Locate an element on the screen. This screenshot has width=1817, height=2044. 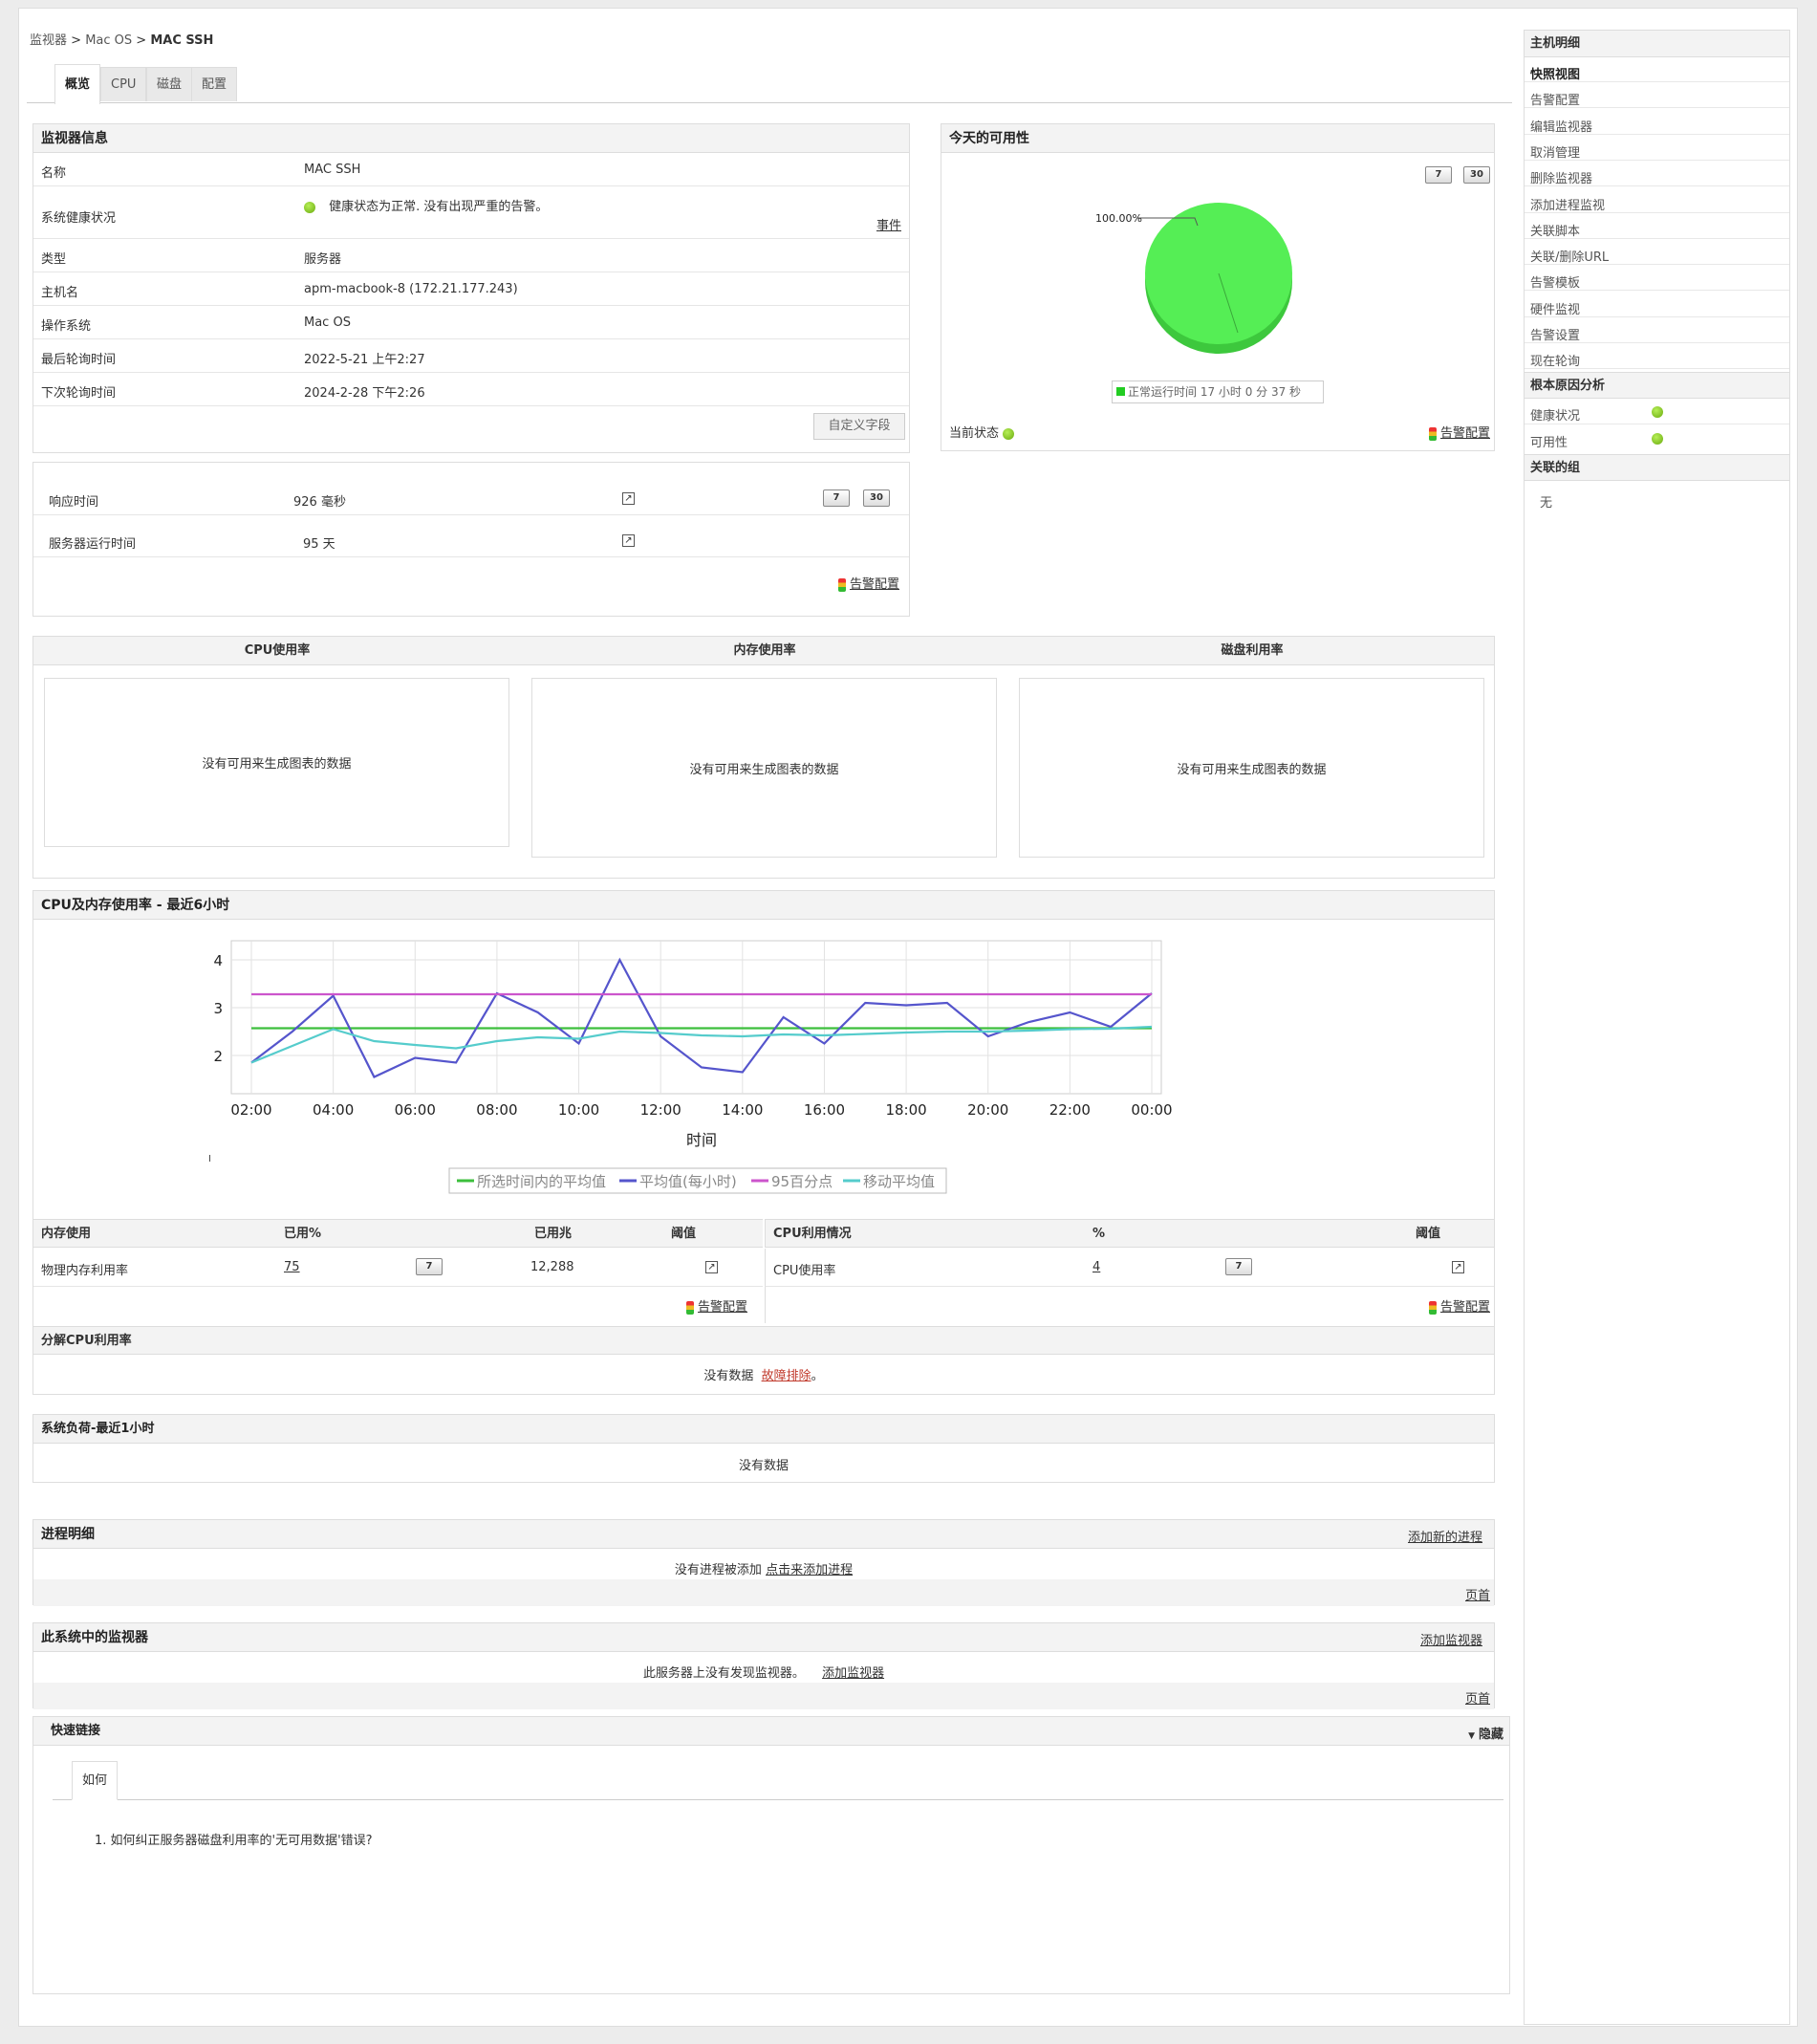
cpu-breakdown-header: 分解CPU利用率 is located at coordinates (763, 1340).